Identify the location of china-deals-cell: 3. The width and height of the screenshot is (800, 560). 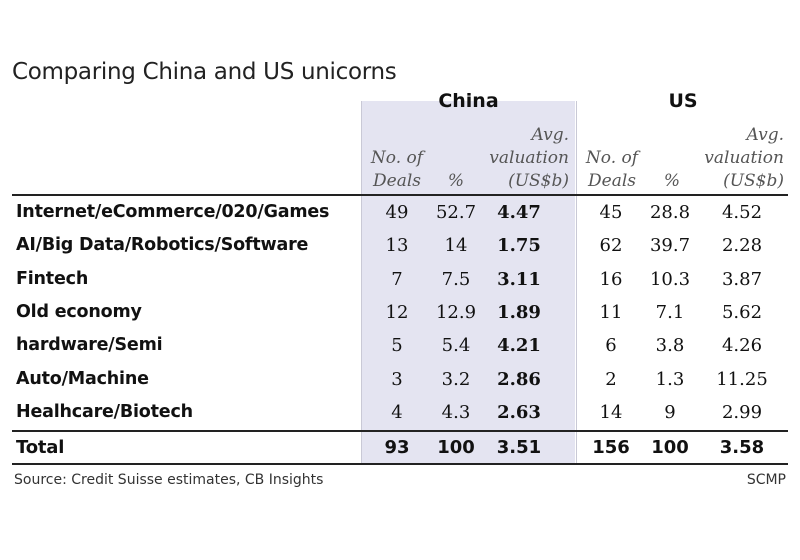
(397, 379).